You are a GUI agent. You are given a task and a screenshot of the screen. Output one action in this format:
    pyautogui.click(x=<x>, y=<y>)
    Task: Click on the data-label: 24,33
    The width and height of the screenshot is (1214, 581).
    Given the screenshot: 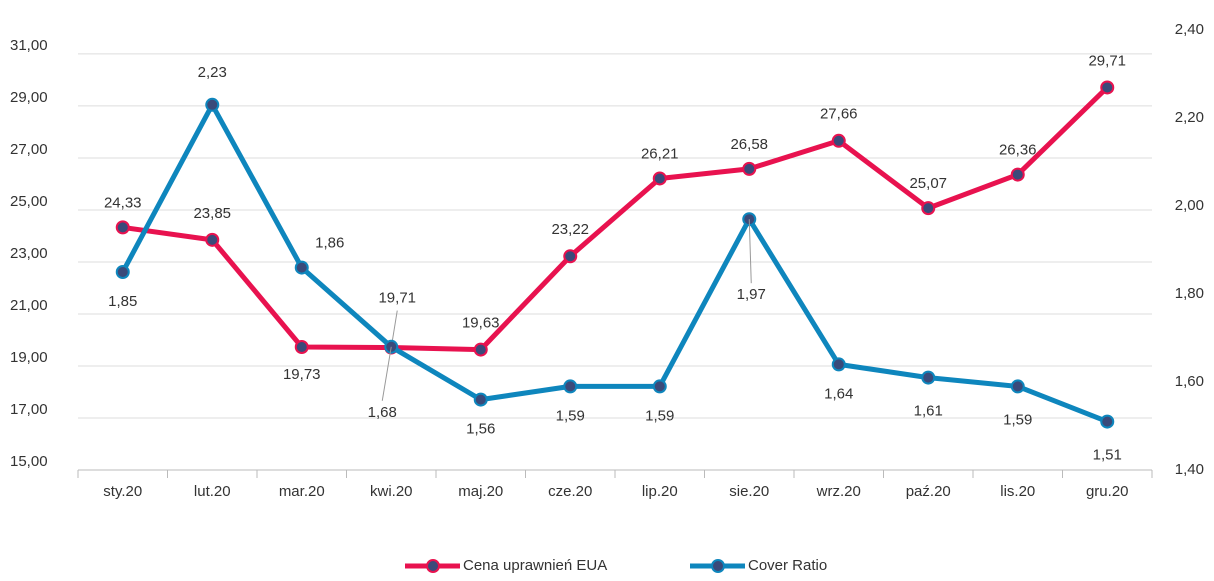 What is the action you would take?
    pyautogui.click(x=123, y=202)
    